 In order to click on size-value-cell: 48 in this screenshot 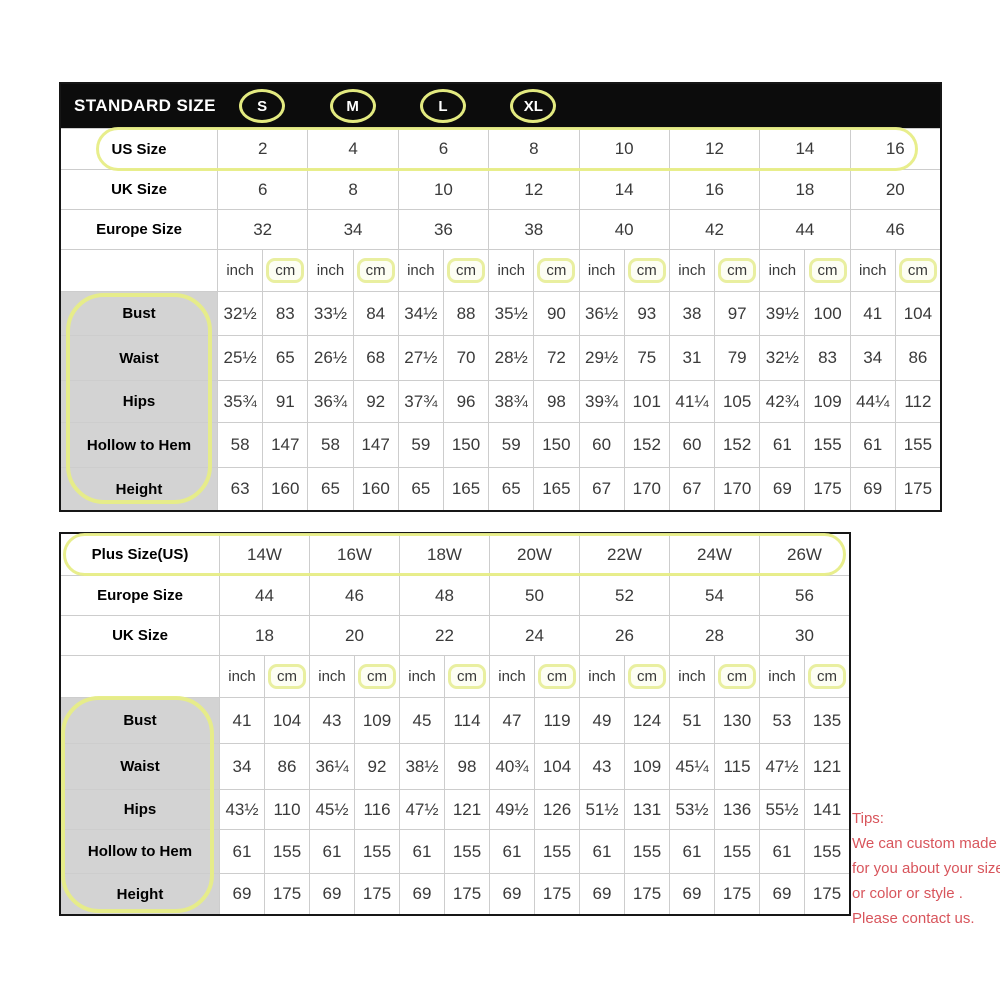, I will do `click(444, 595)`.